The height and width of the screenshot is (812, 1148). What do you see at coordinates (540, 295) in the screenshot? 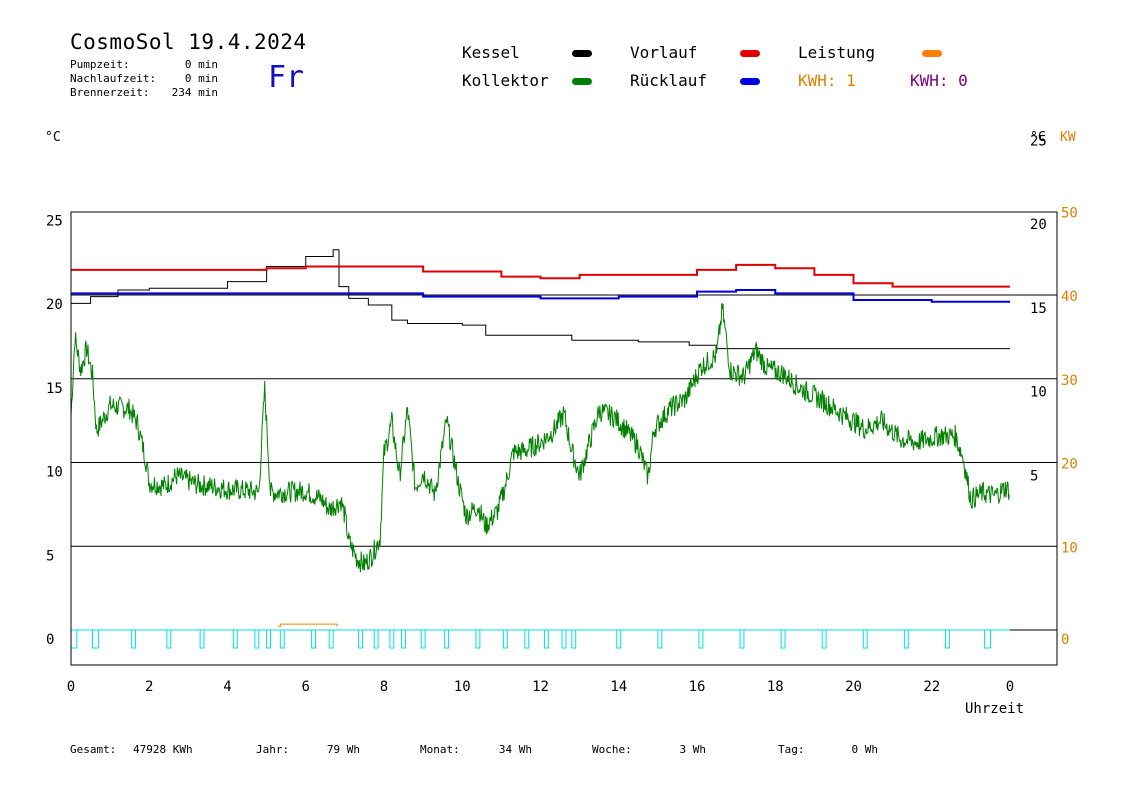
I see `series-ruecklauf` at bounding box center [540, 295].